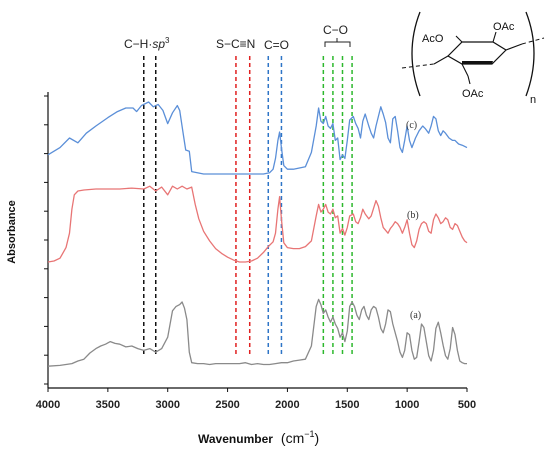 The width and height of the screenshot is (550, 458). I want to click on structure-aco: AcO, so click(433, 39).